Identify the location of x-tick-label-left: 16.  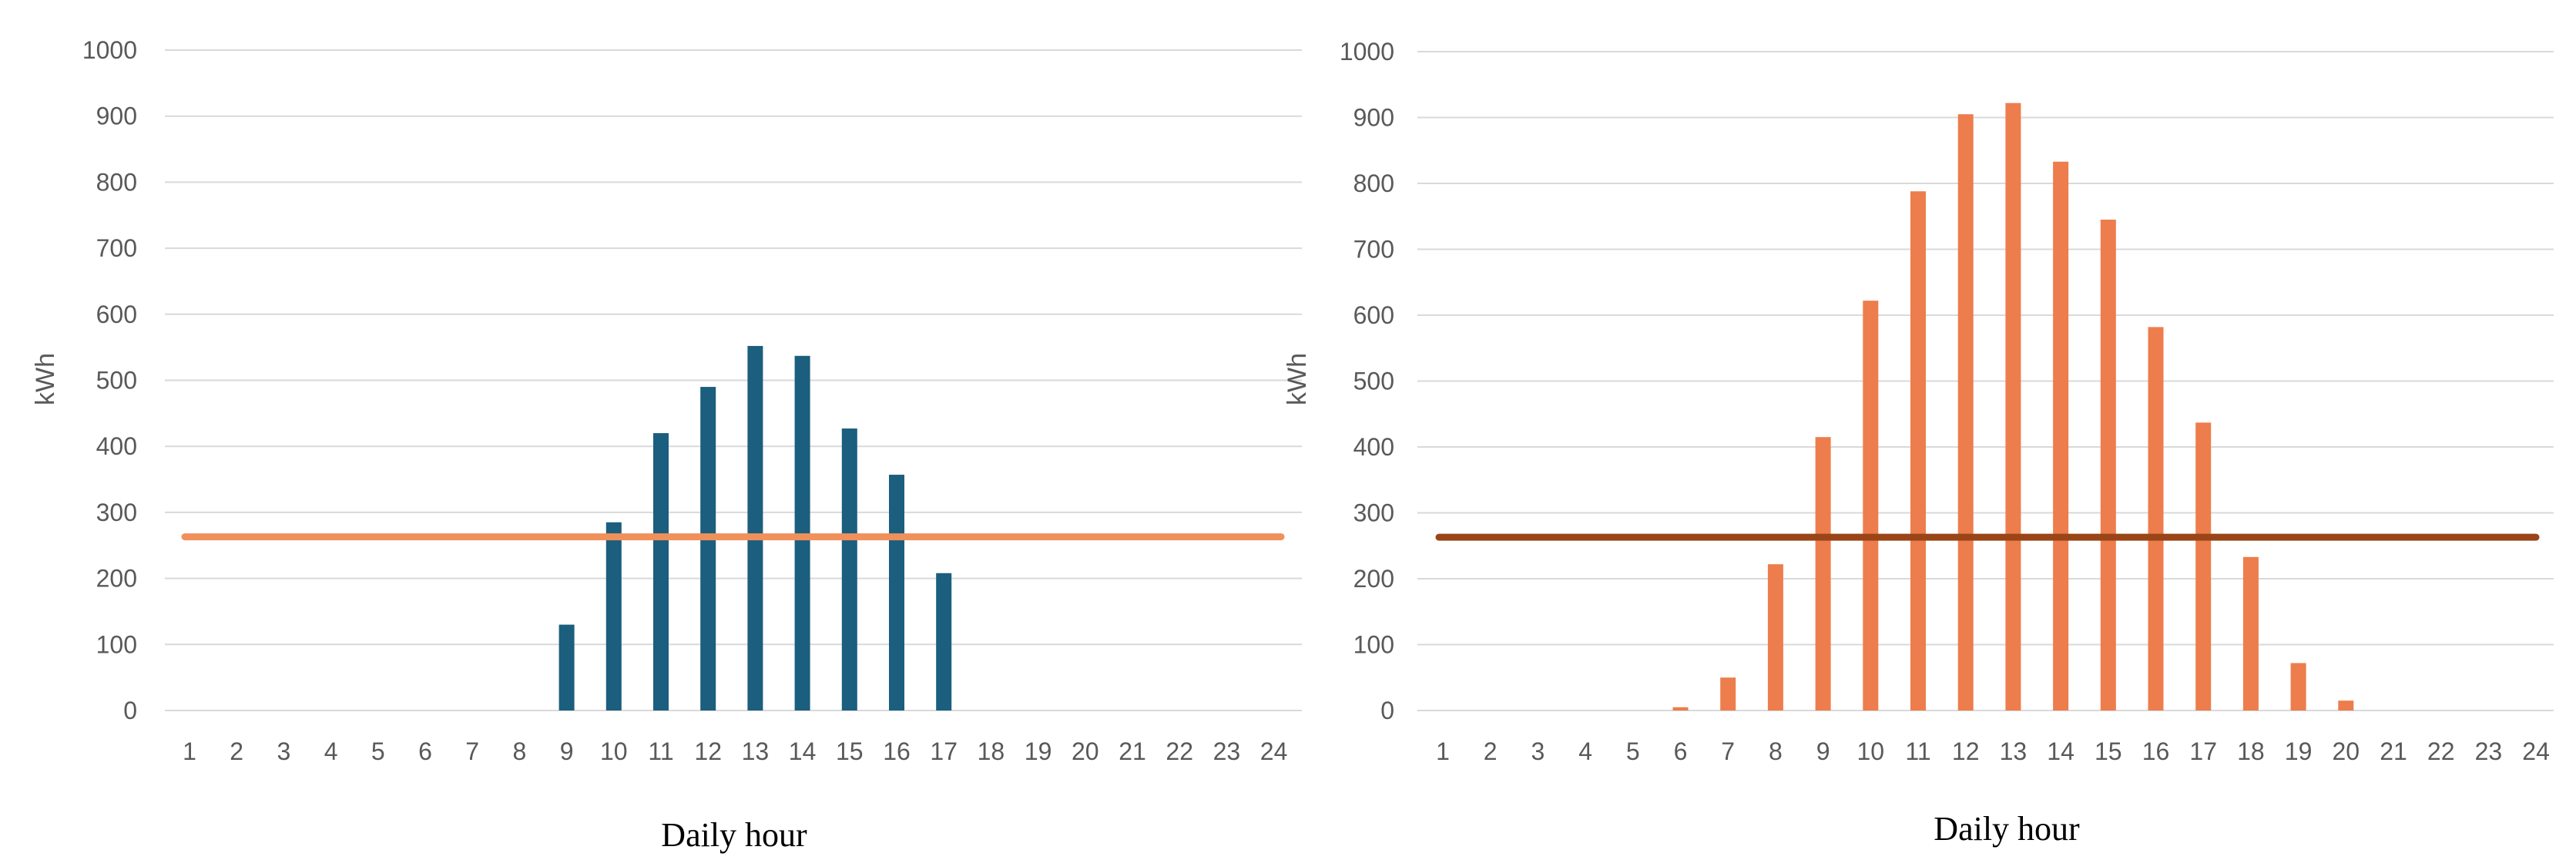
(897, 751).